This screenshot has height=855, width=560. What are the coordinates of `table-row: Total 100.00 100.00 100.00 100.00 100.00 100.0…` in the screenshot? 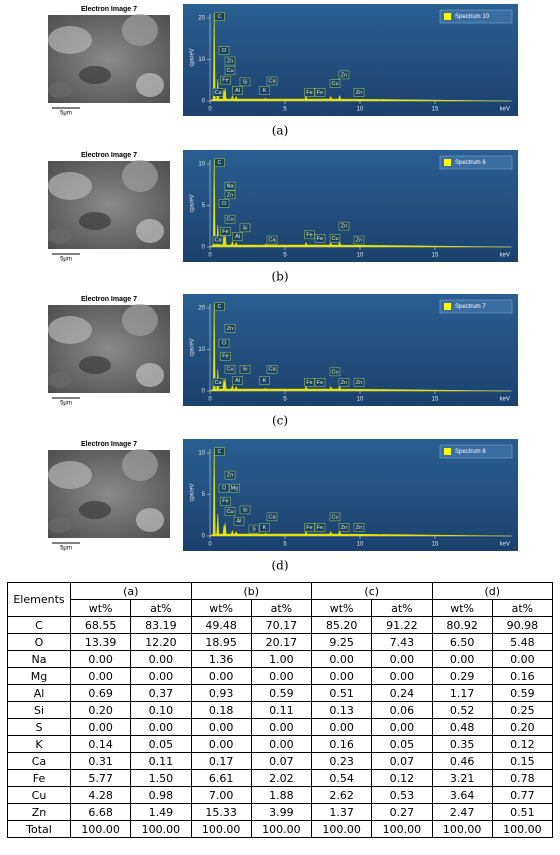 It's located at (280, 829).